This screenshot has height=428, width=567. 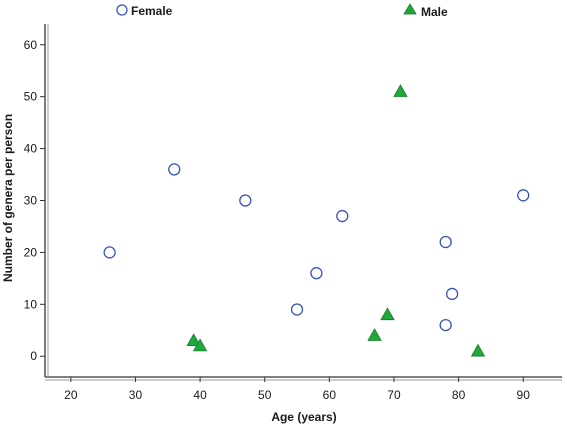 What do you see at coordinates (303, 417) in the screenshot?
I see `x-axis-title: Age (years)` at bounding box center [303, 417].